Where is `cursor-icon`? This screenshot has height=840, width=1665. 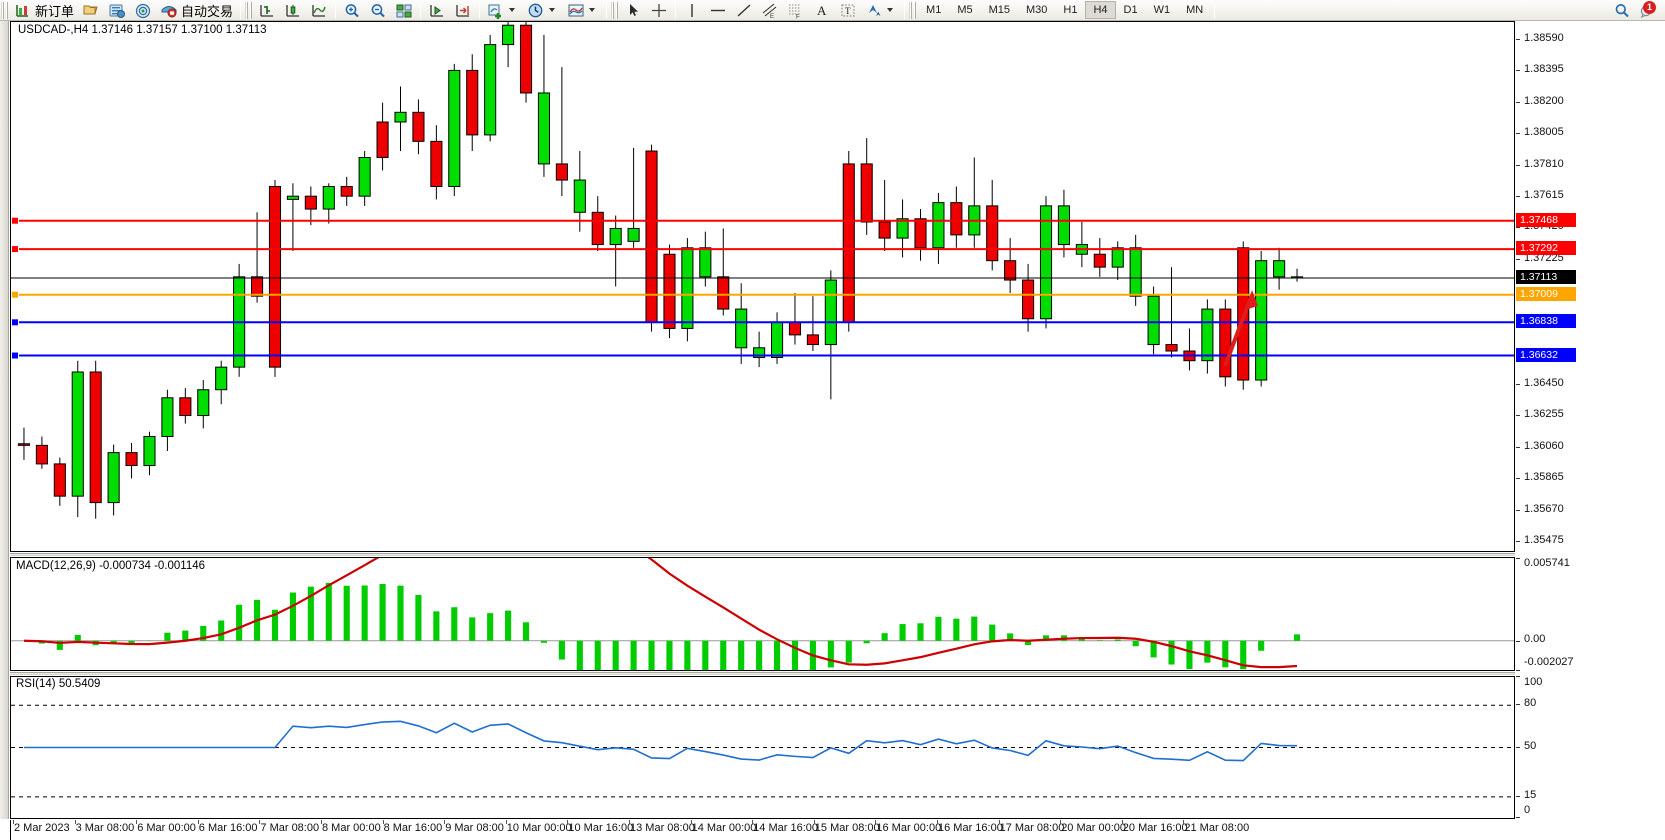 cursor-icon is located at coordinates (633, 10).